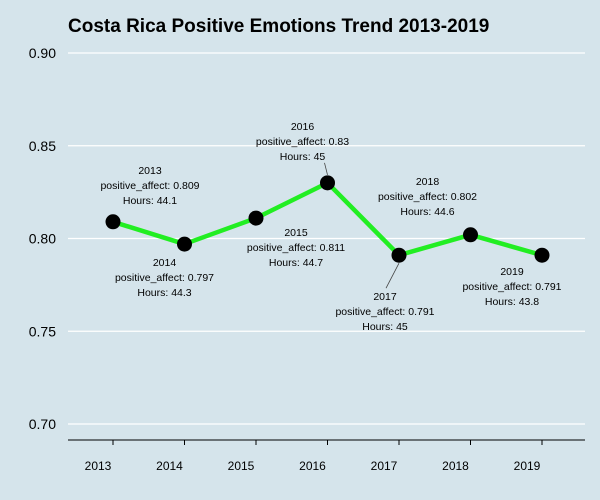 The width and height of the screenshot is (600, 500). I want to click on annotation-label-2017: 2017, so click(385, 297).